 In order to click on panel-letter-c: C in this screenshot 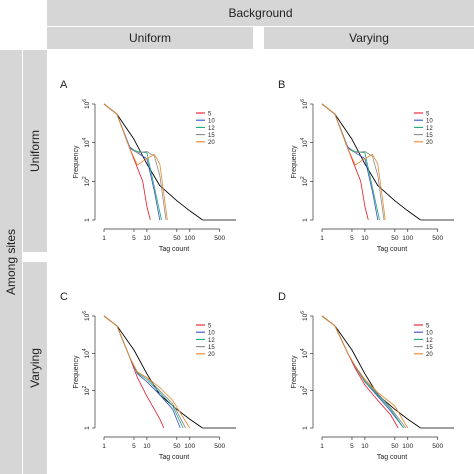, I will do `click(64, 297)`.